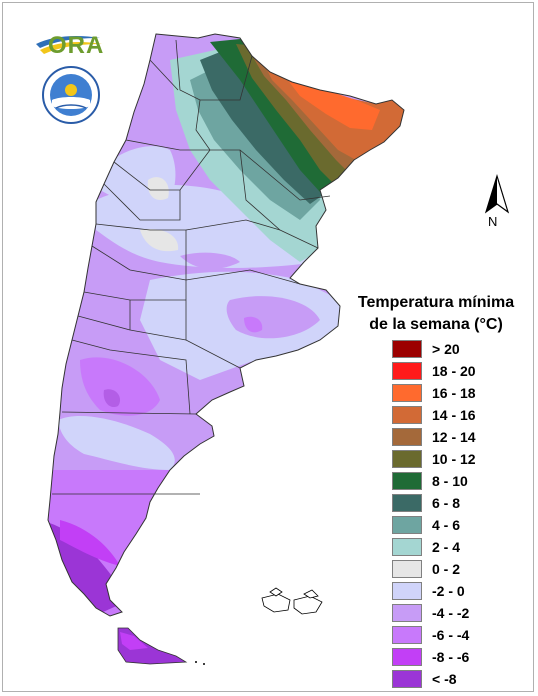 The image size is (538, 696). I want to click on legend-item: 18 - 20, so click(434, 371).